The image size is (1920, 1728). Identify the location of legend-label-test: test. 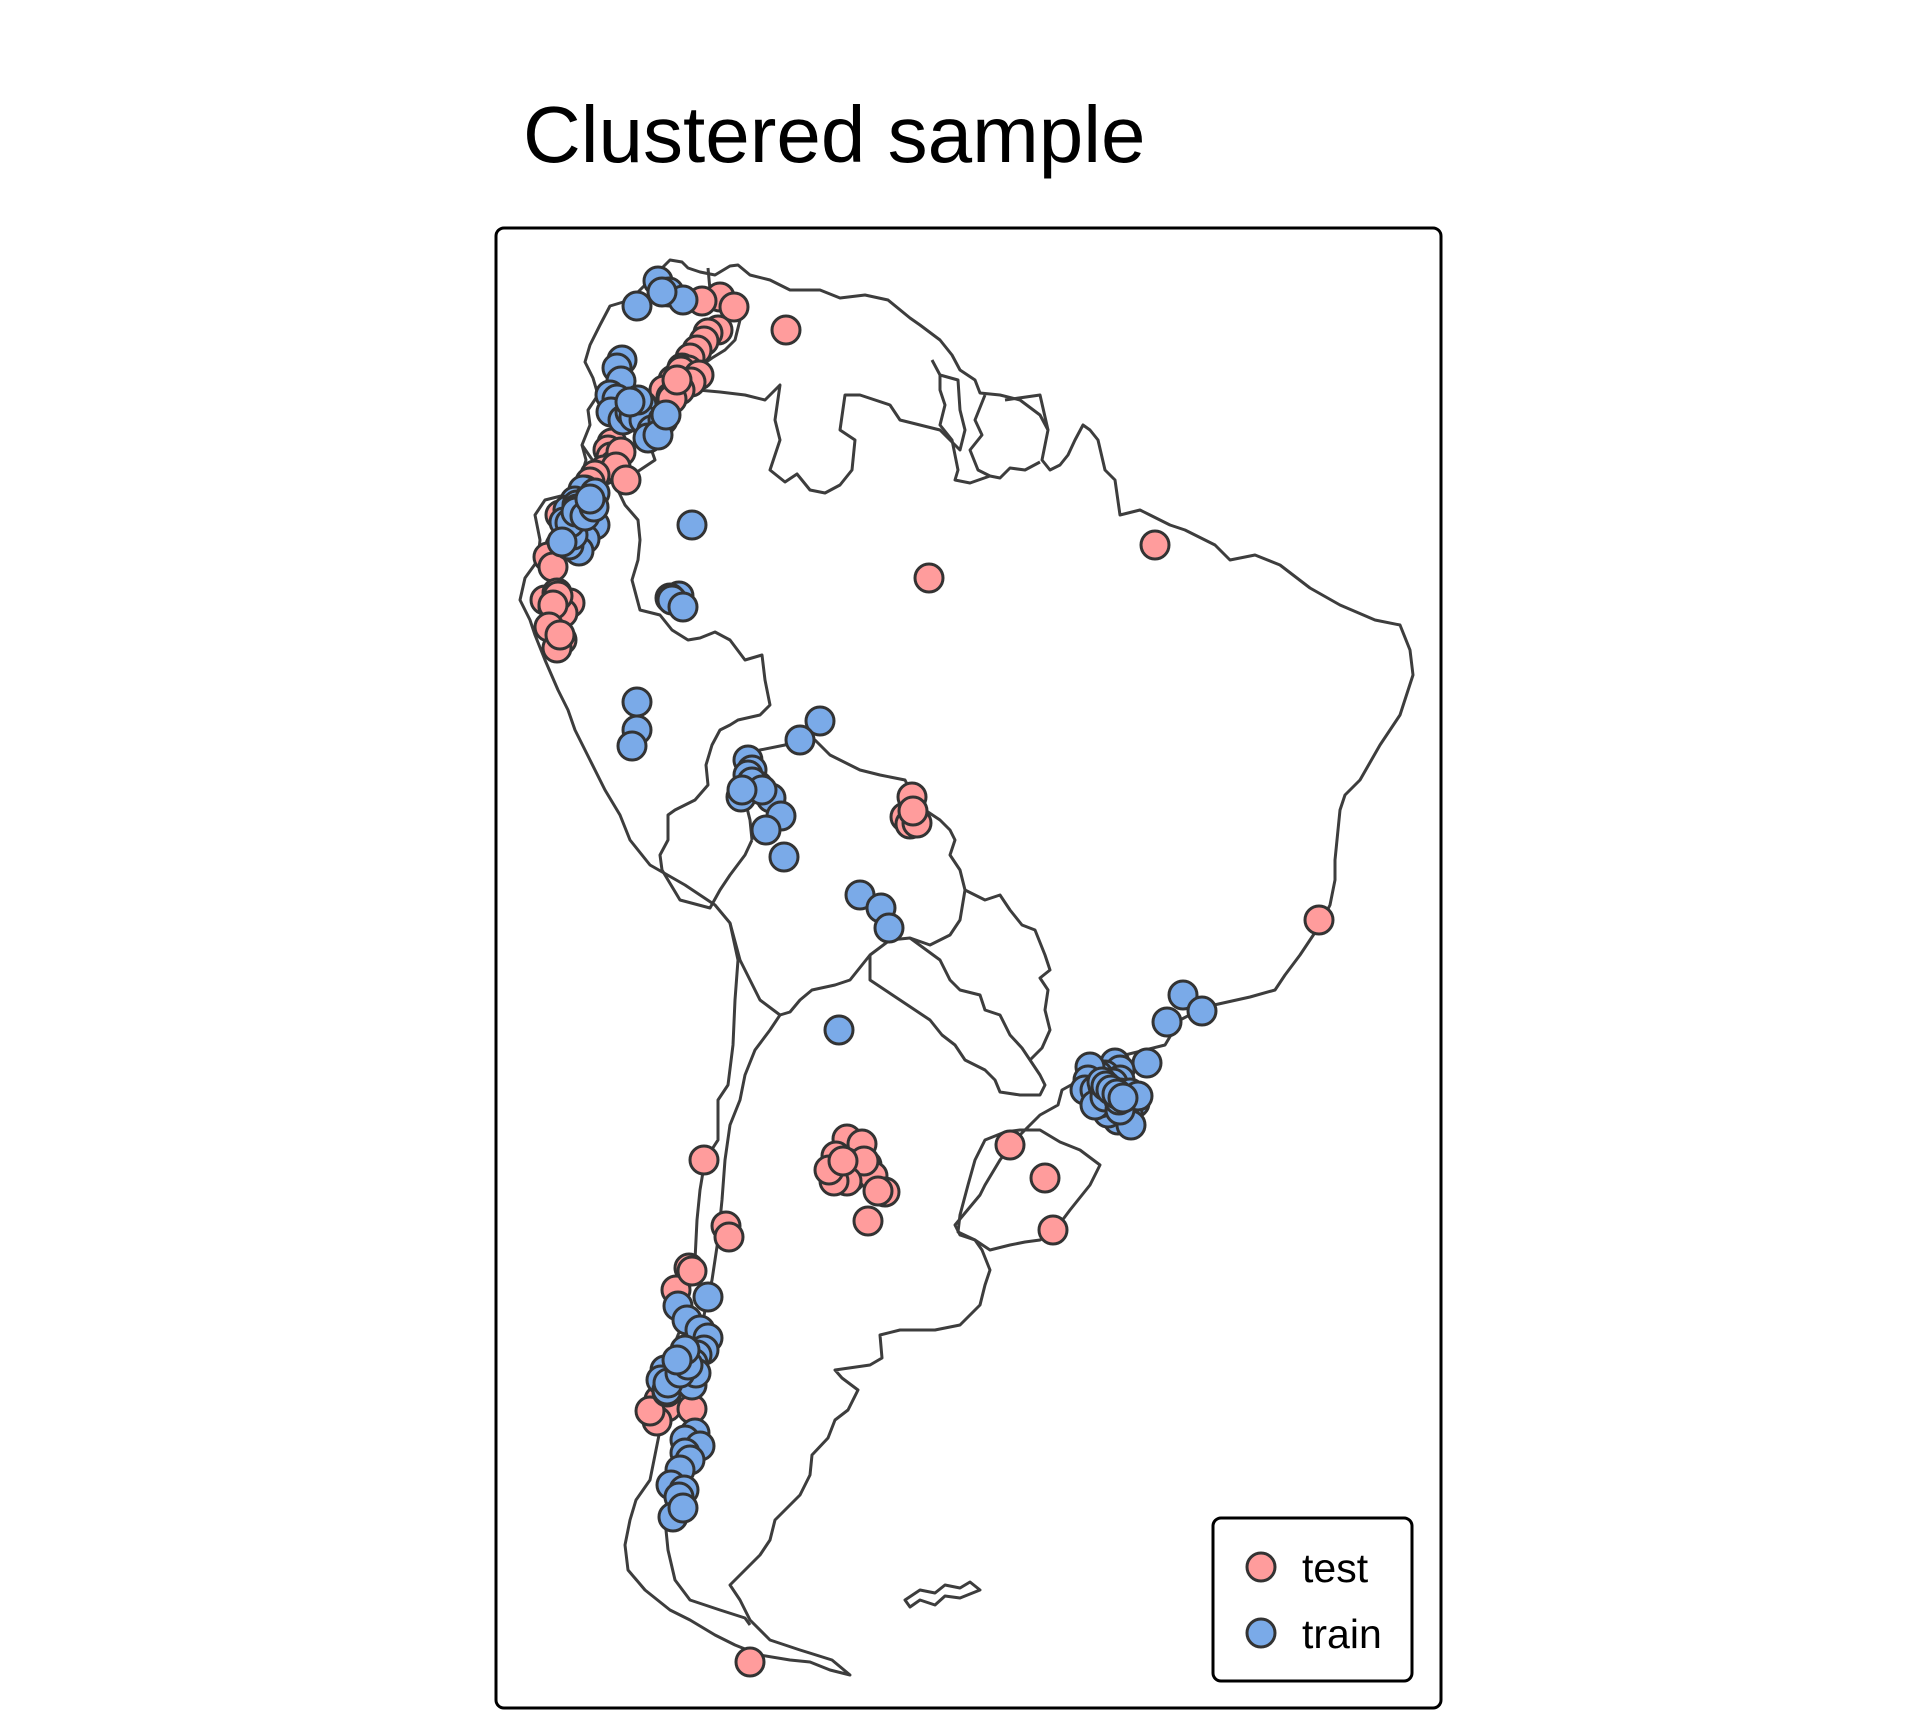
(1335, 1568).